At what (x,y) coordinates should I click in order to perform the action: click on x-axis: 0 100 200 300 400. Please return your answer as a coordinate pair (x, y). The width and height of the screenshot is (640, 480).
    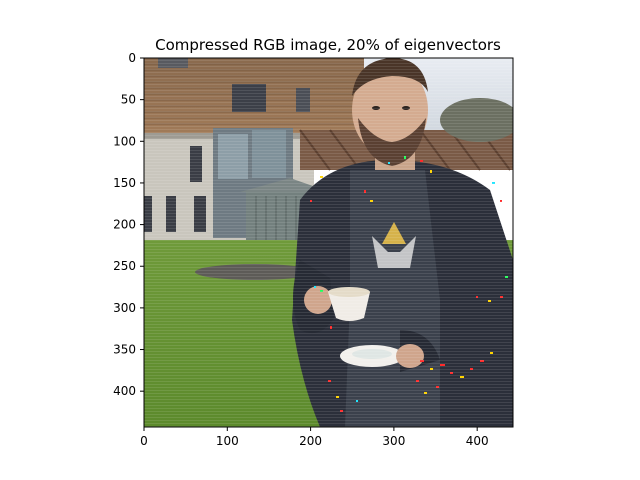
    Looking at the image, I should click on (314, 437).